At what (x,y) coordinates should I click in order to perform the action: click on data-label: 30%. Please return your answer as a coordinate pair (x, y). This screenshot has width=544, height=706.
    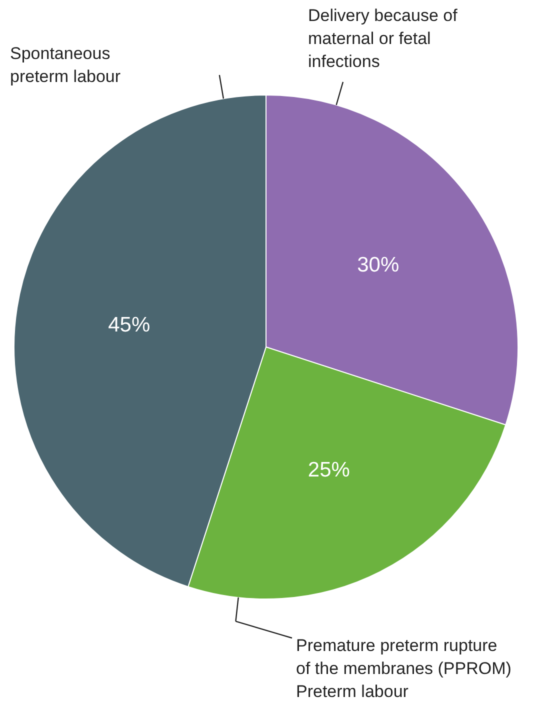
    Looking at the image, I should click on (378, 265).